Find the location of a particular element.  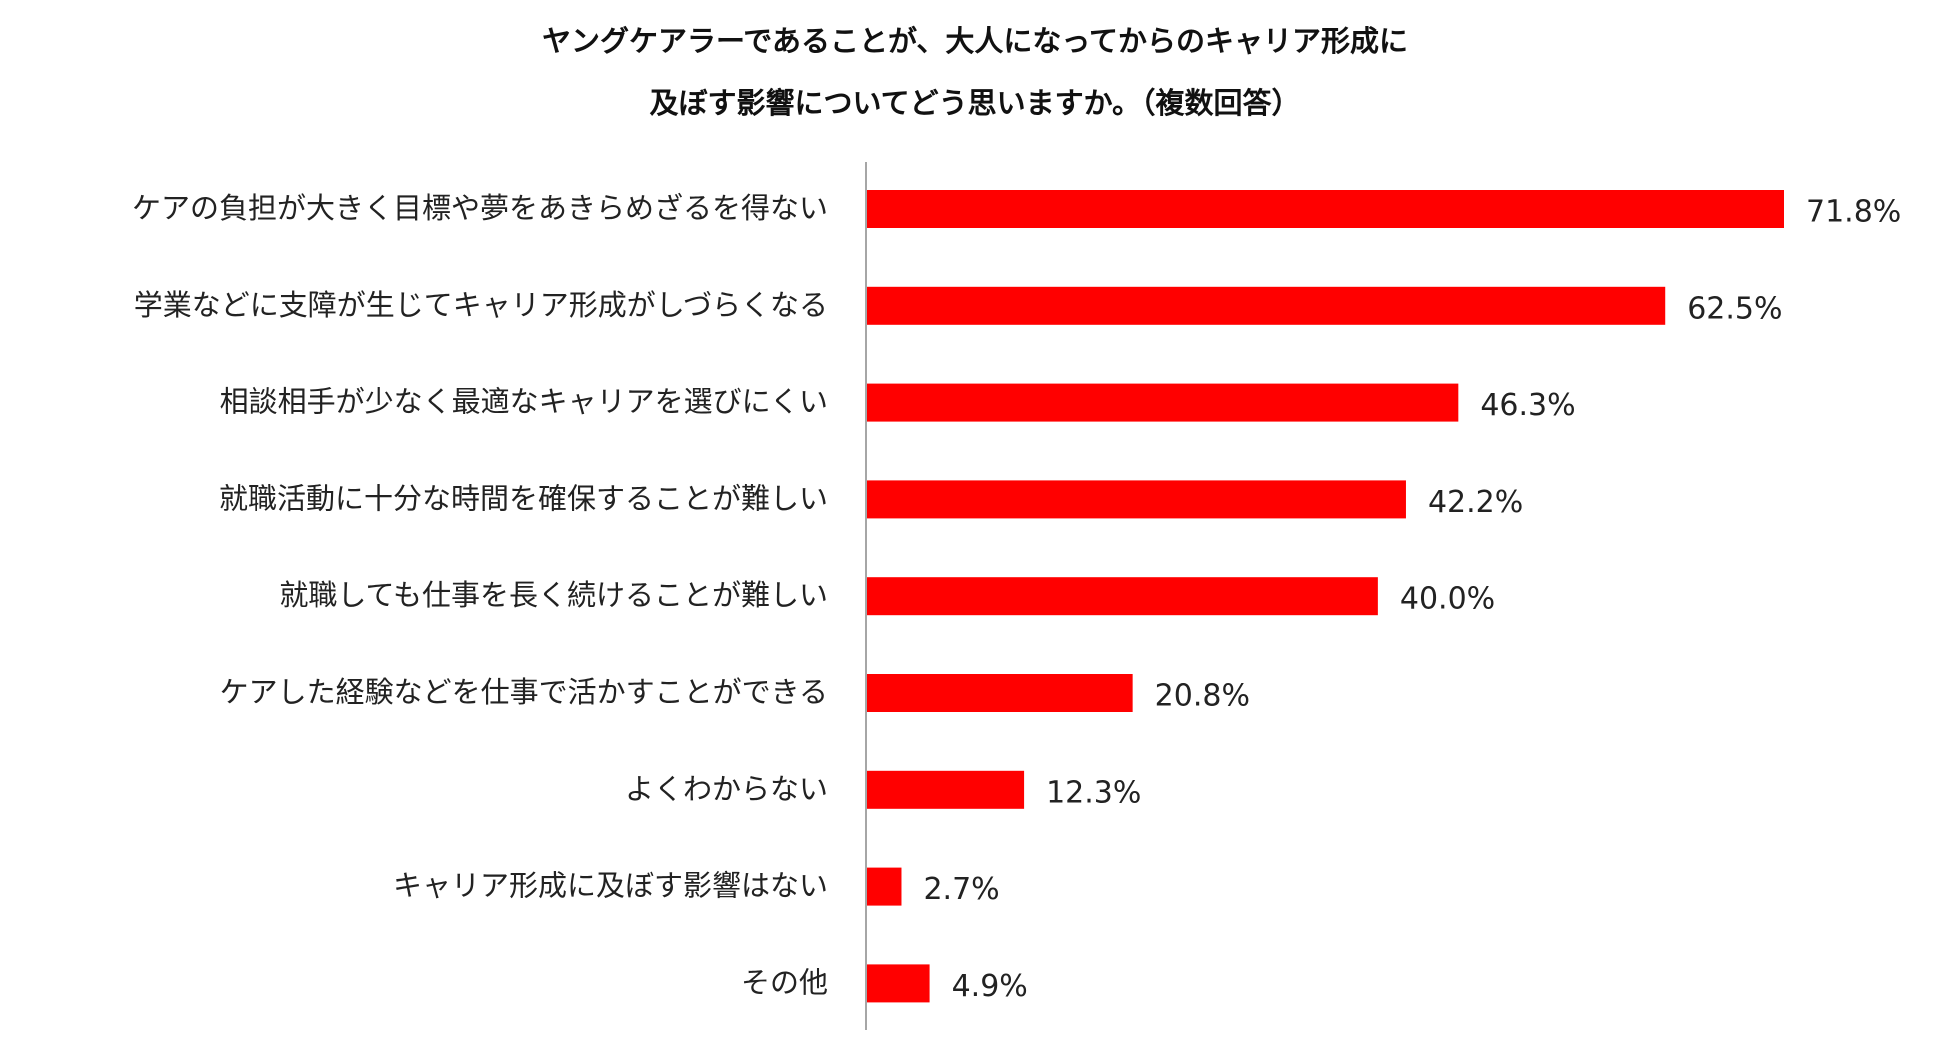

value-label: 71.8% is located at coordinates (1853, 212).